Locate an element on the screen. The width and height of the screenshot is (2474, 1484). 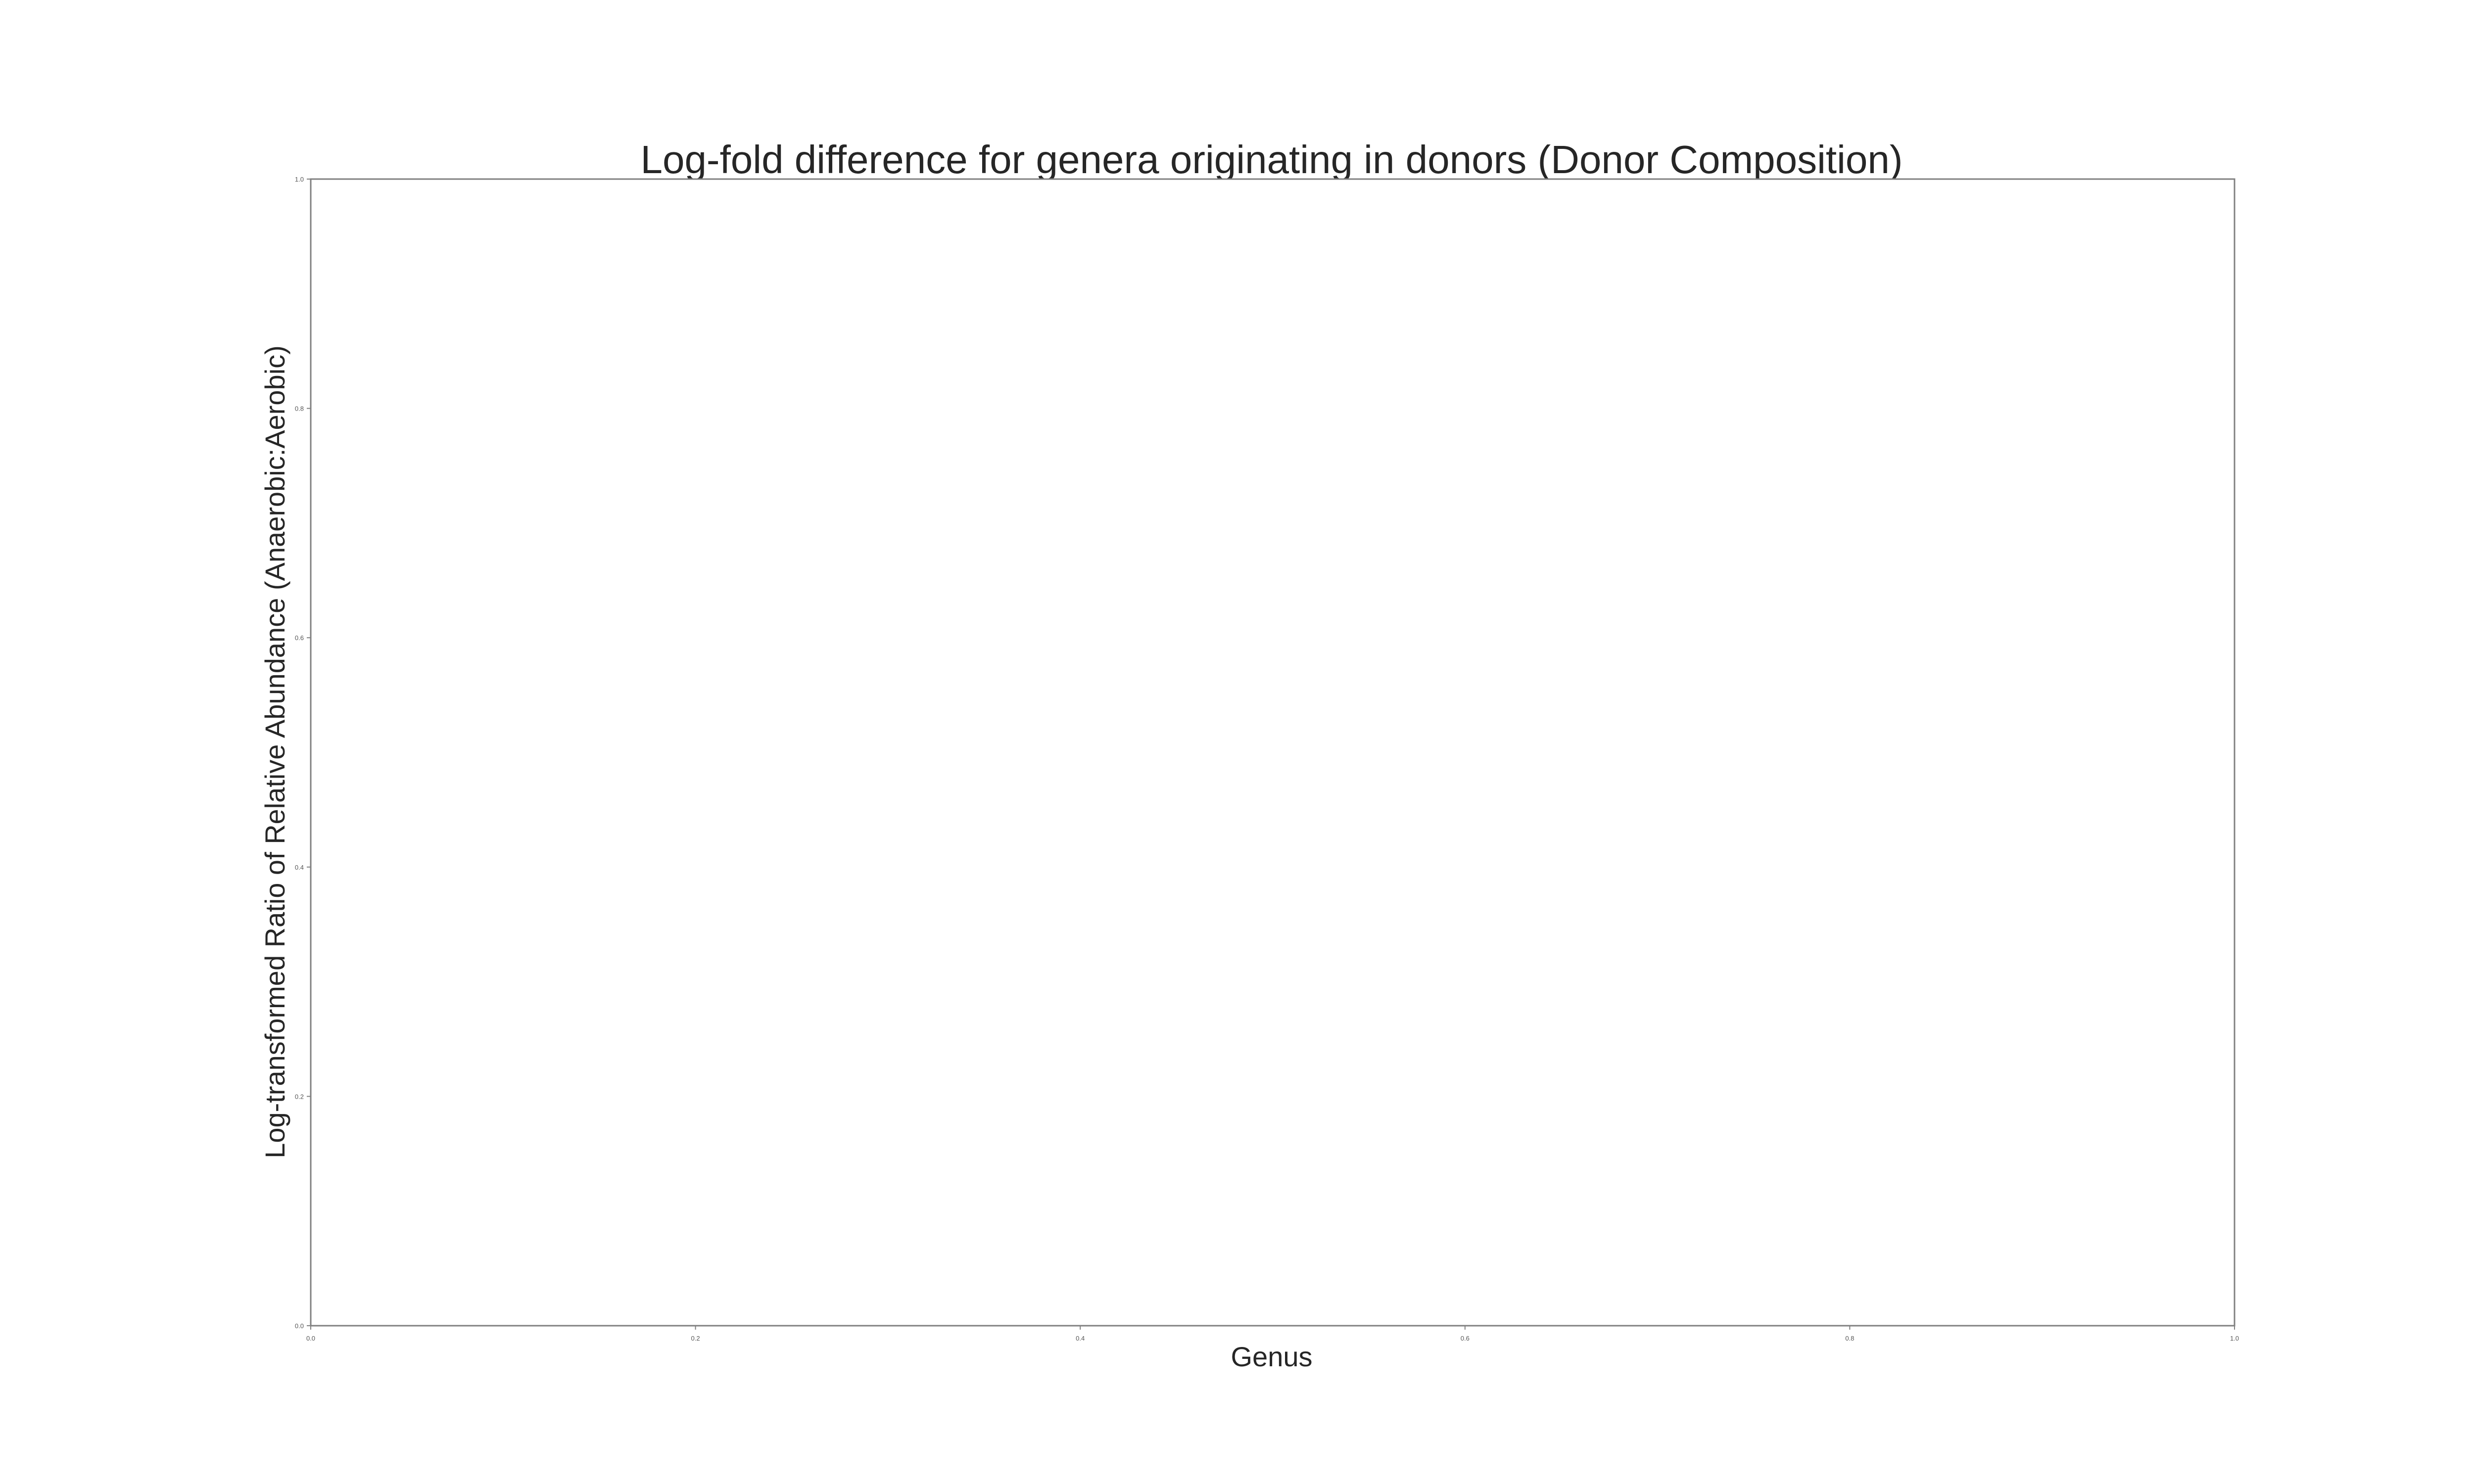
y-tick-label: 0.6 is located at coordinates (299, 638).